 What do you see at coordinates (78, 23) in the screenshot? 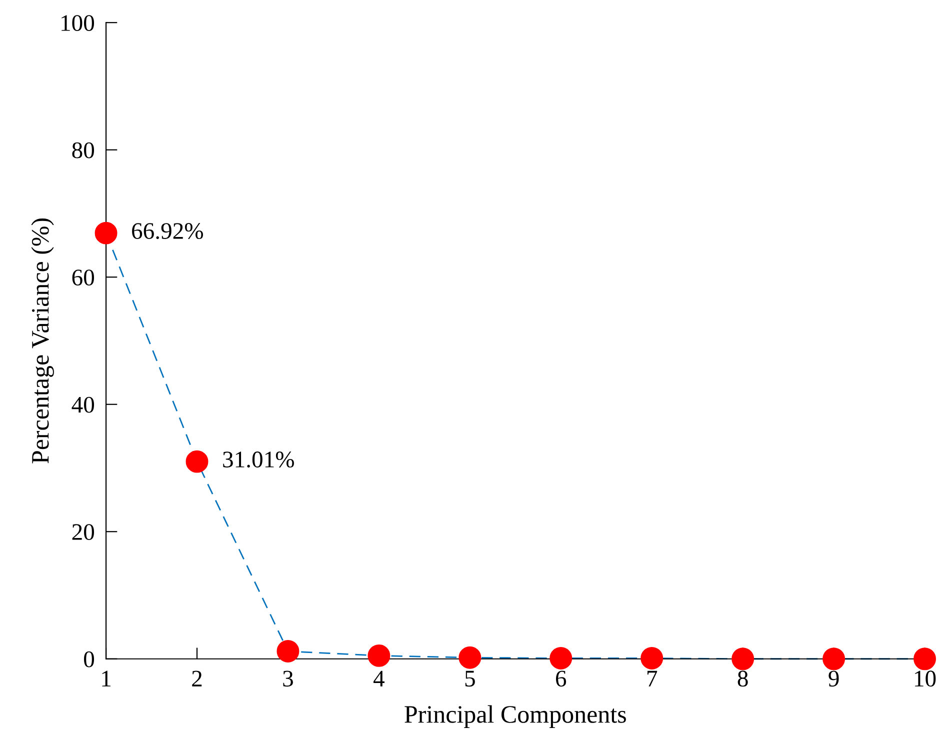
I see `y-tick-label: 100` at bounding box center [78, 23].